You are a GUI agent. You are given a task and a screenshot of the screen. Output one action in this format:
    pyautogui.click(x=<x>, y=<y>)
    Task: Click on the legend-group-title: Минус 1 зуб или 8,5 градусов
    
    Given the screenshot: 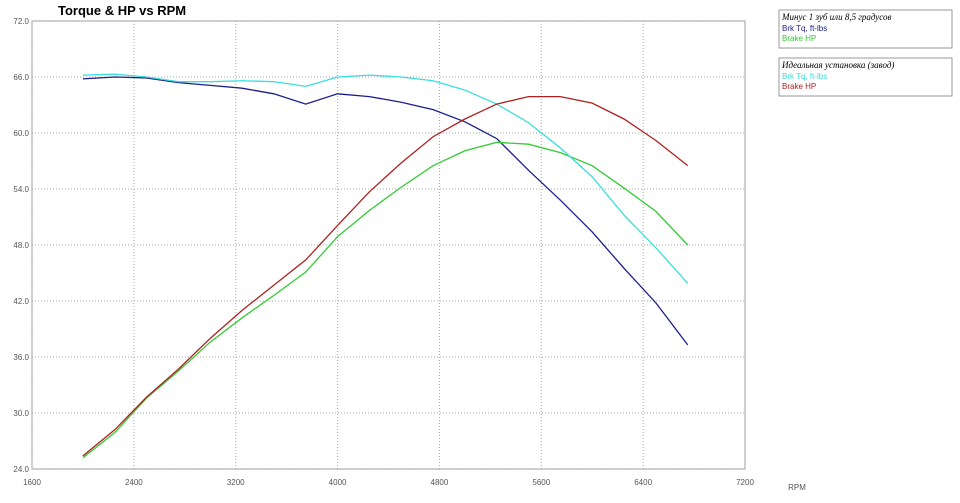 What is the action you would take?
    pyautogui.click(x=836, y=17)
    